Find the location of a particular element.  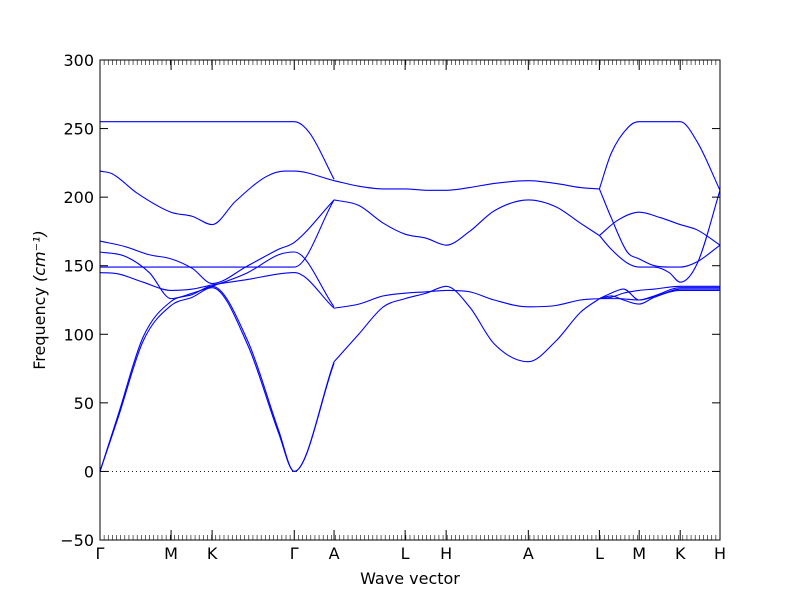

y-axis-label: Frequency (cm⁻¹) is located at coordinates (39, 299).